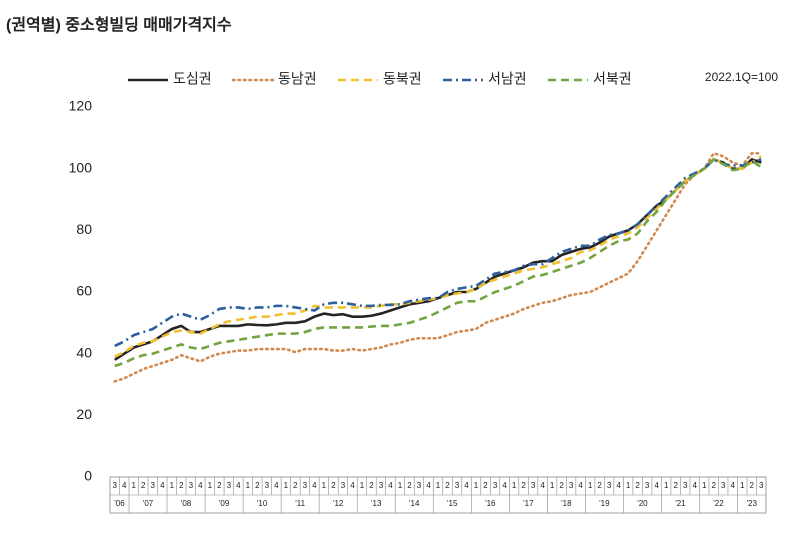  I want to click on legend-label: 동북권, so click(402, 79).